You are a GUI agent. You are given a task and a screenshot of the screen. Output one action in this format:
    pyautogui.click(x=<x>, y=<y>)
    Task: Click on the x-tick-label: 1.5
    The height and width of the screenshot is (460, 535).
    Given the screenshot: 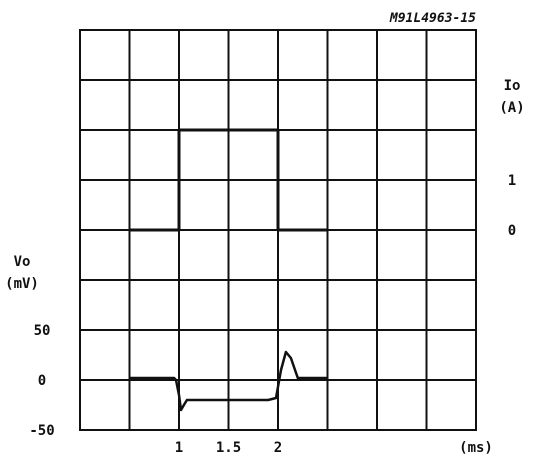 What is the action you would take?
    pyautogui.click(x=228, y=448)
    